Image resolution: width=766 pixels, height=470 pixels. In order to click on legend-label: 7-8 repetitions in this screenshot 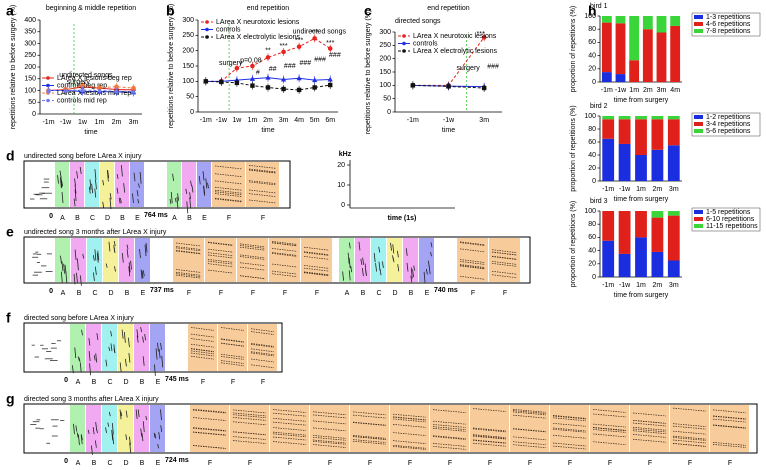, I will do `click(728, 31)`.